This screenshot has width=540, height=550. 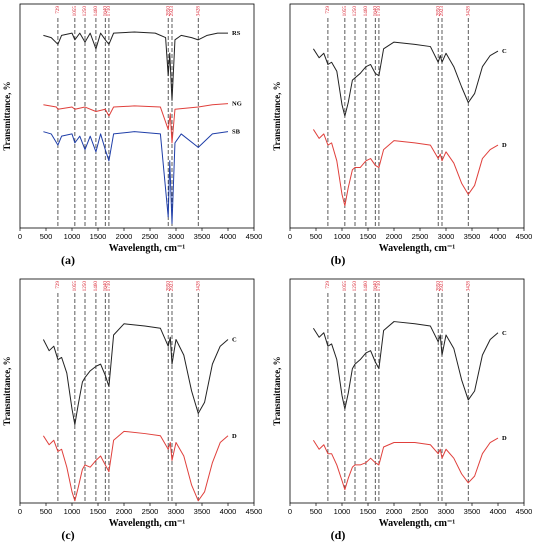 I want to click on x-tick-label: 0, so click(x=20, y=511).